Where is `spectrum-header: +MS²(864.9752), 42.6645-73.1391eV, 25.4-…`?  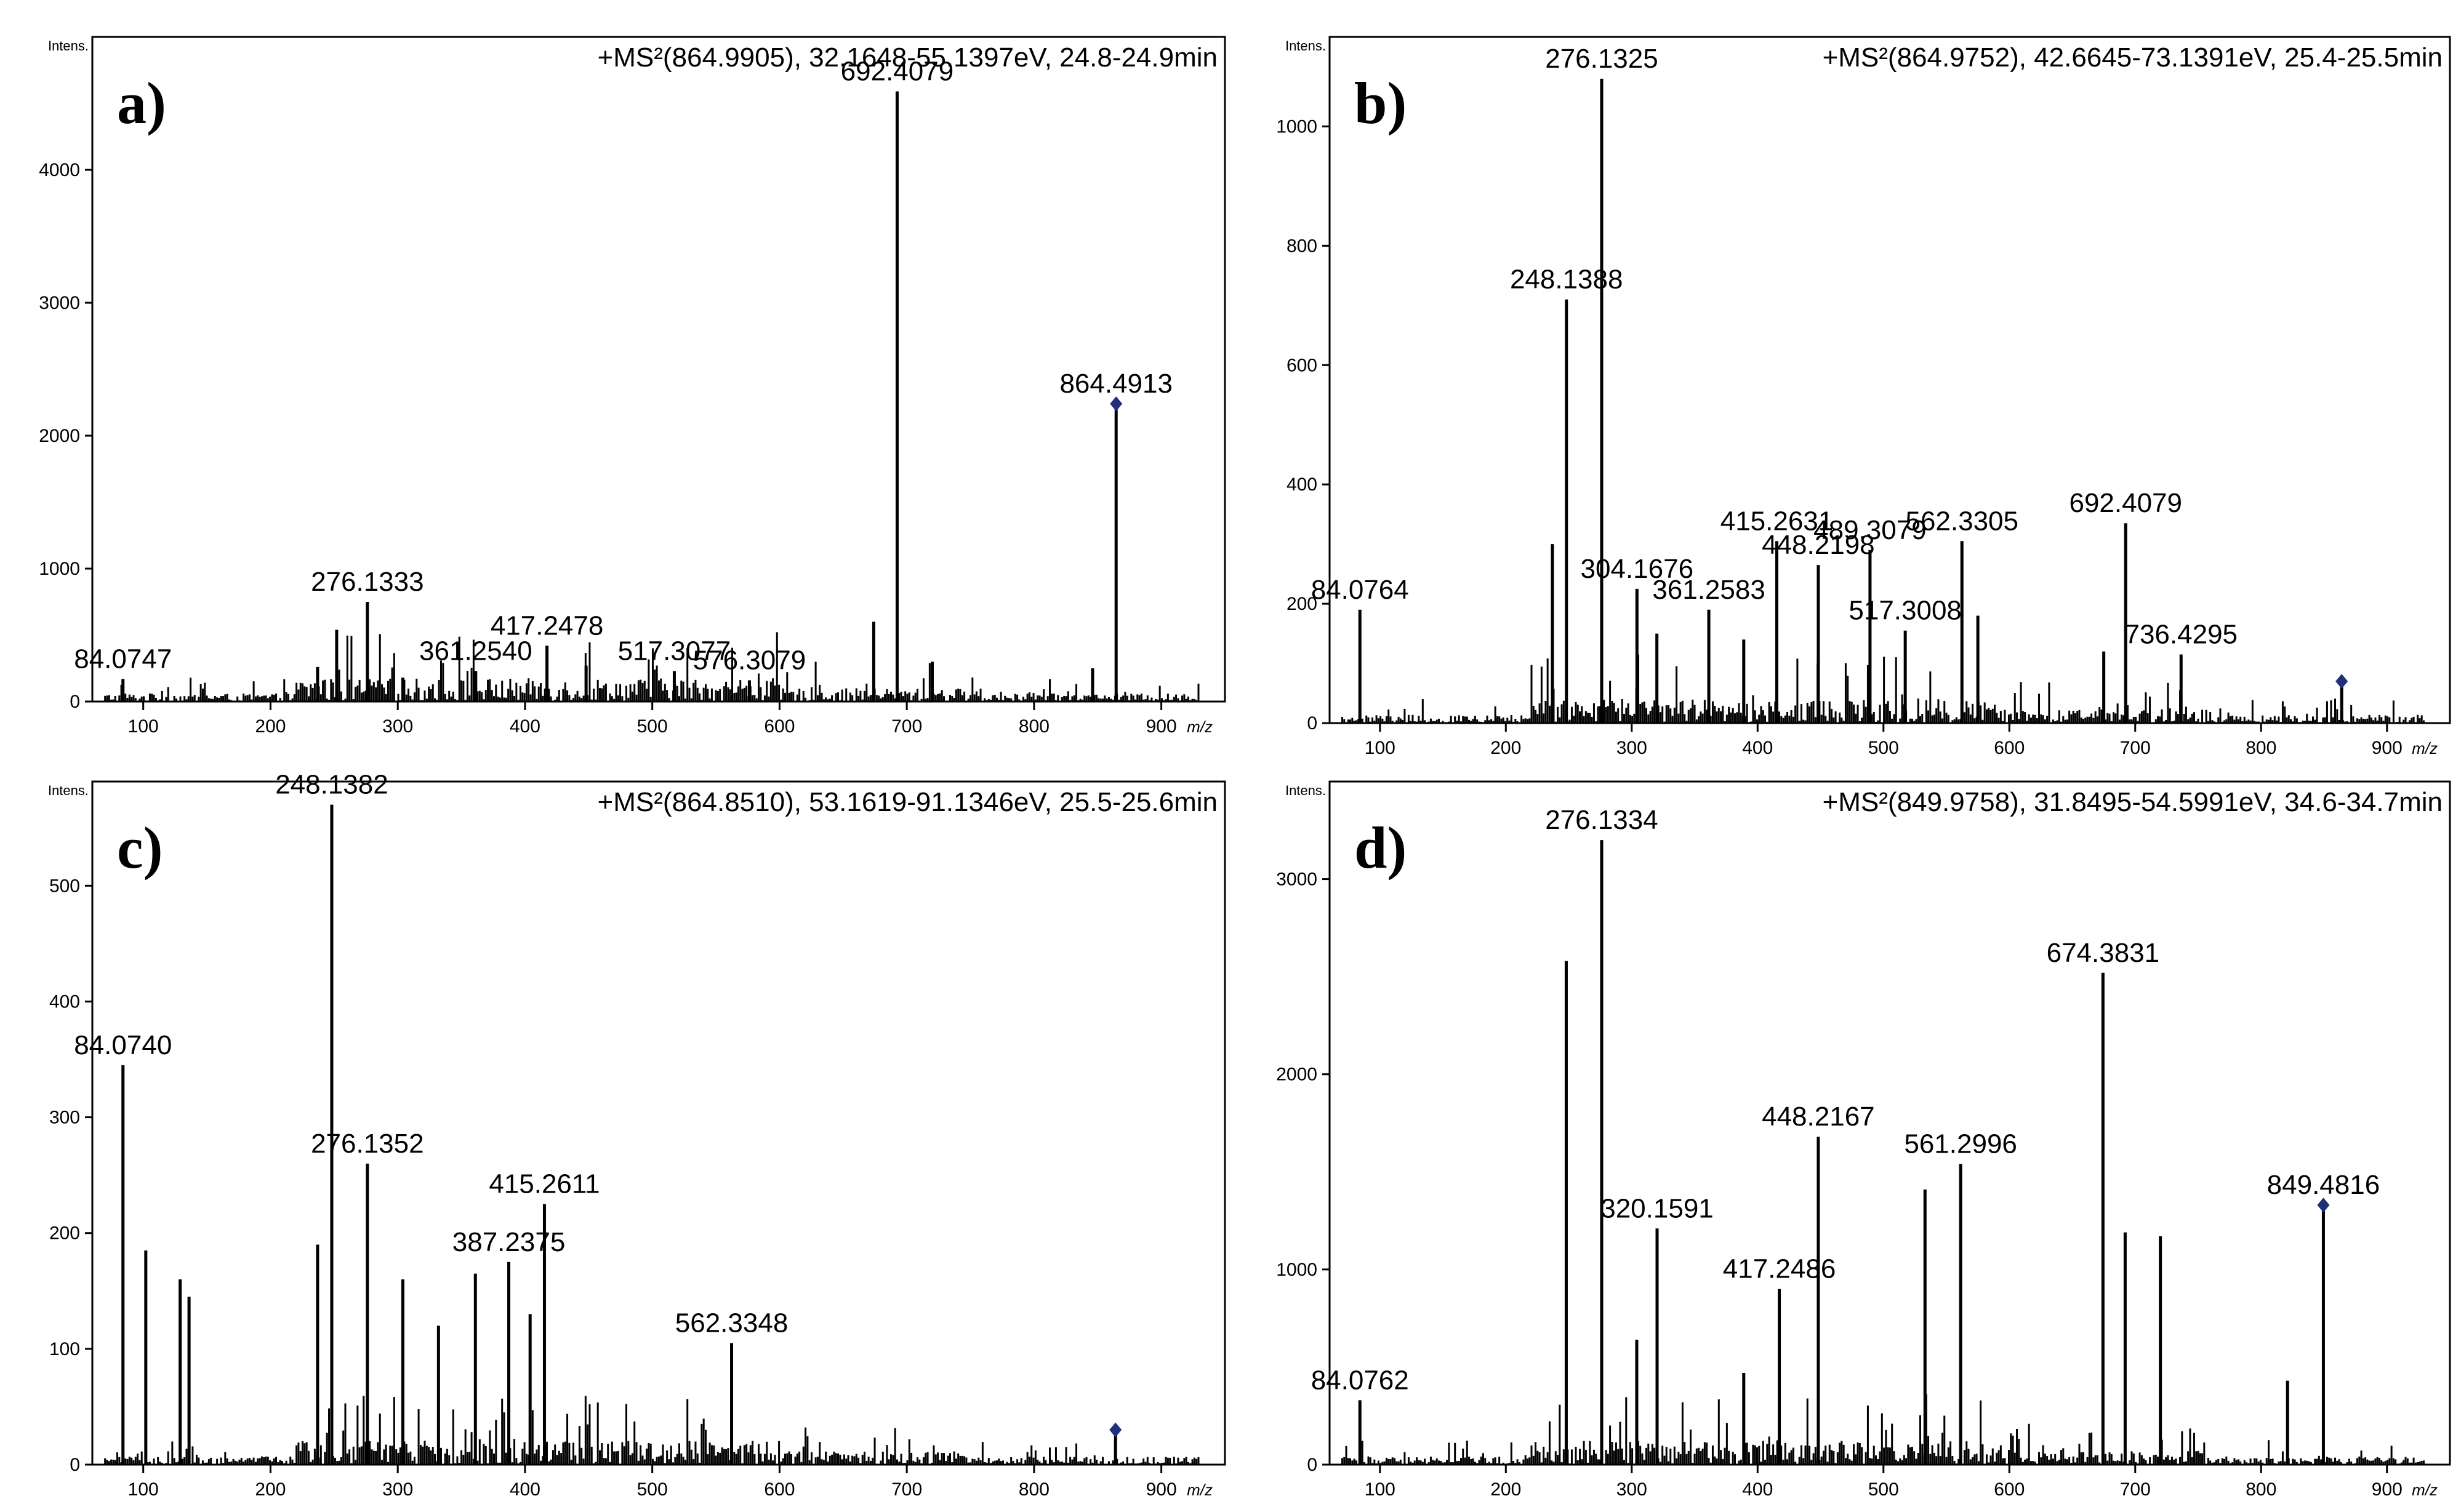
spectrum-header: +MS²(864.9752), 42.6645-73.1391eV, 25.4-… is located at coordinates (2133, 57).